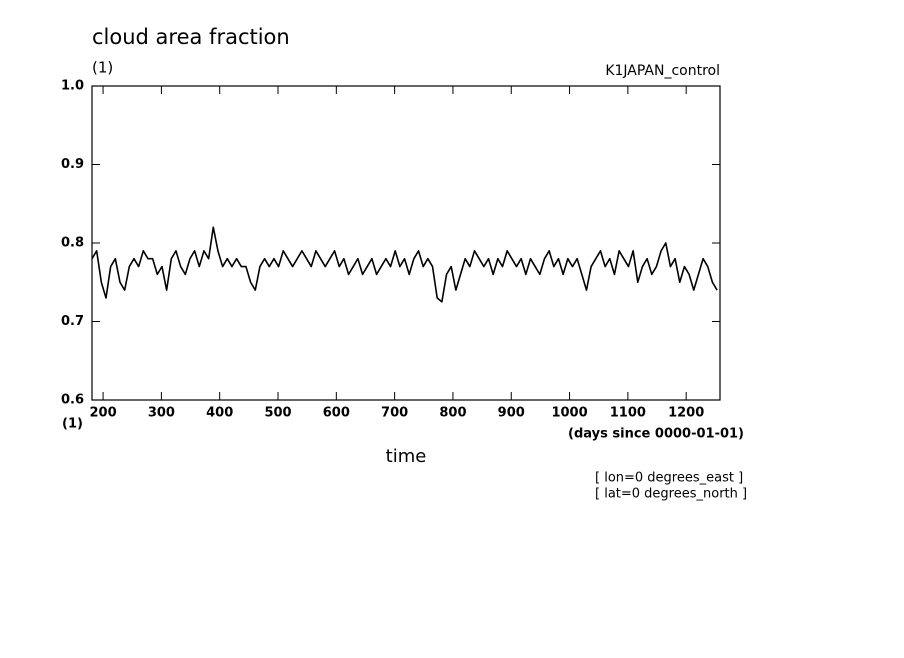 The height and width of the screenshot is (658, 904). Describe the element at coordinates (72, 424) in the screenshot. I see `x-unit-left: (1)` at that location.